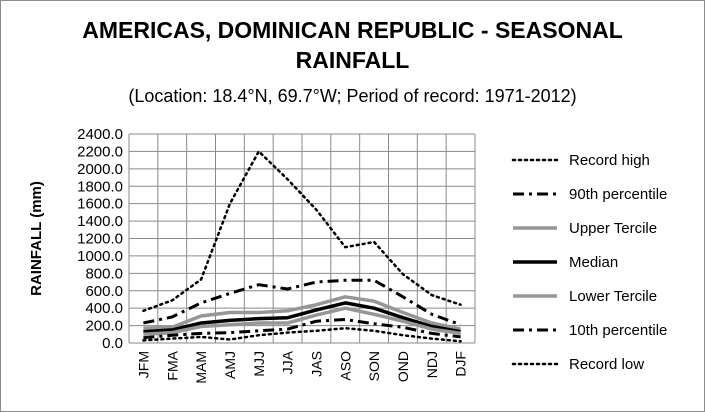 Image resolution: width=705 pixels, height=412 pixels. Describe the element at coordinates (143, 364) in the screenshot. I see `x-tick-label: JFM` at that location.